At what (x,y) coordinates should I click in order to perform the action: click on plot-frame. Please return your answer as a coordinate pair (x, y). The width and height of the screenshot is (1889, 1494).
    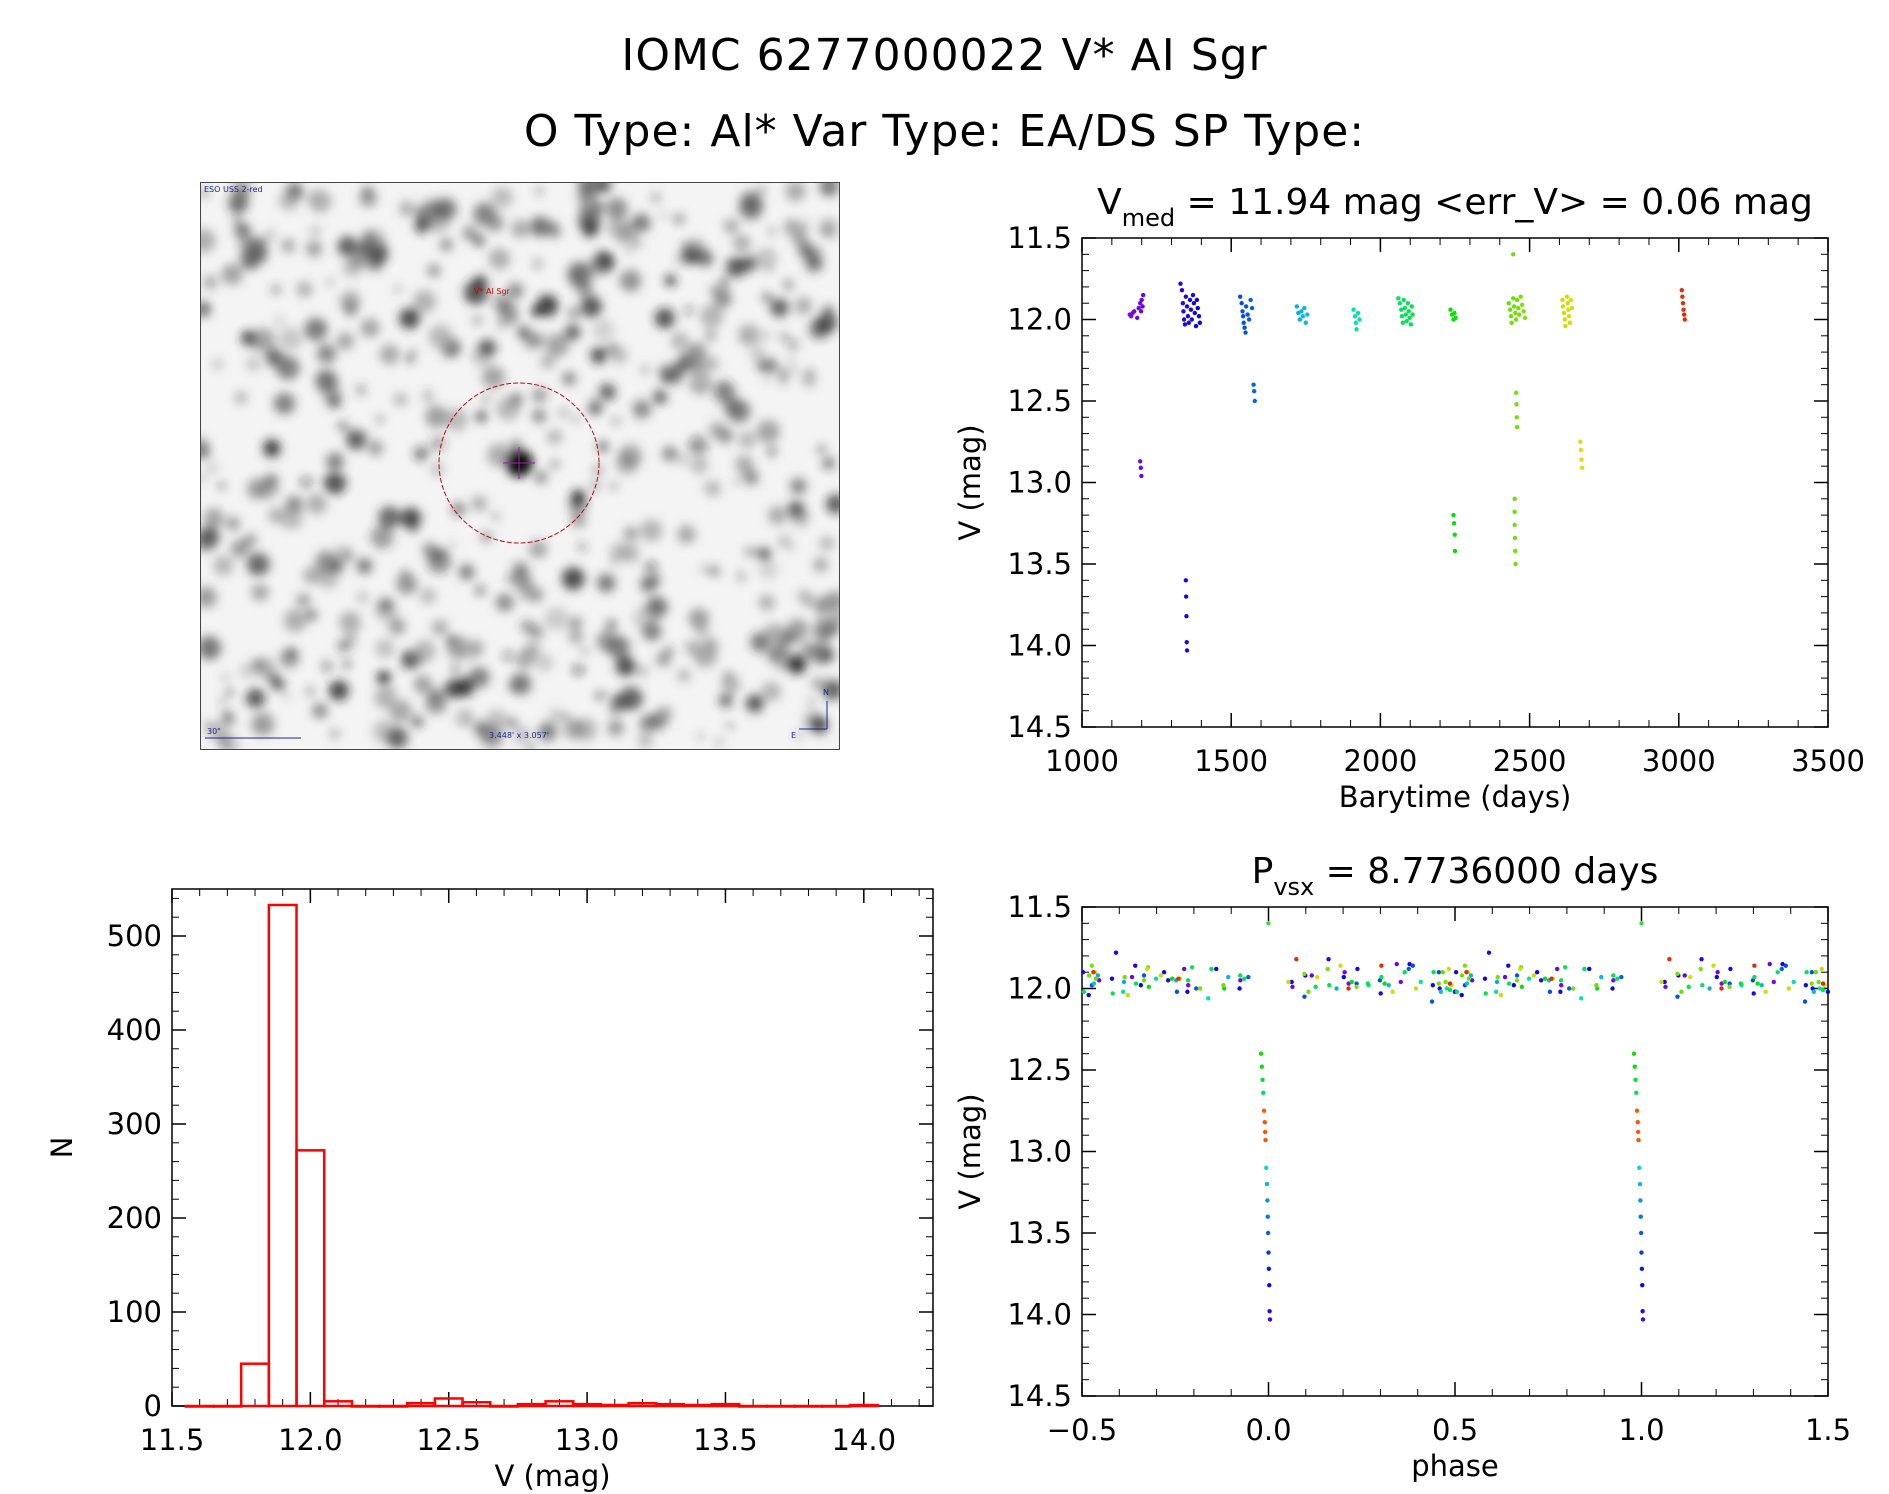
    Looking at the image, I should click on (1455, 482).